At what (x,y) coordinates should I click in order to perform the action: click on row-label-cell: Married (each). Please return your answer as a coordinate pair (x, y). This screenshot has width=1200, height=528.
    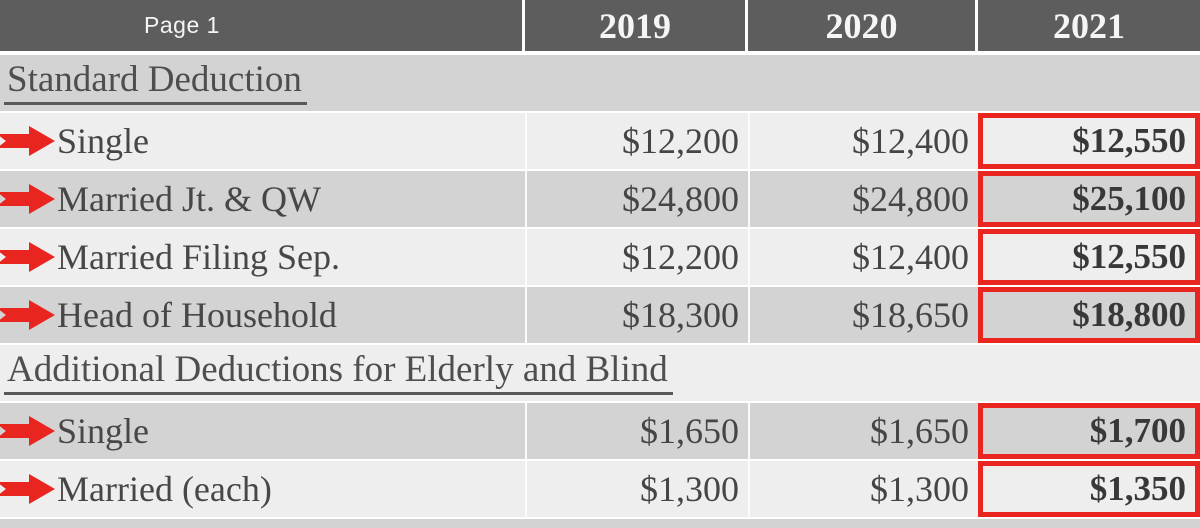
    Looking at the image, I should click on (262, 489).